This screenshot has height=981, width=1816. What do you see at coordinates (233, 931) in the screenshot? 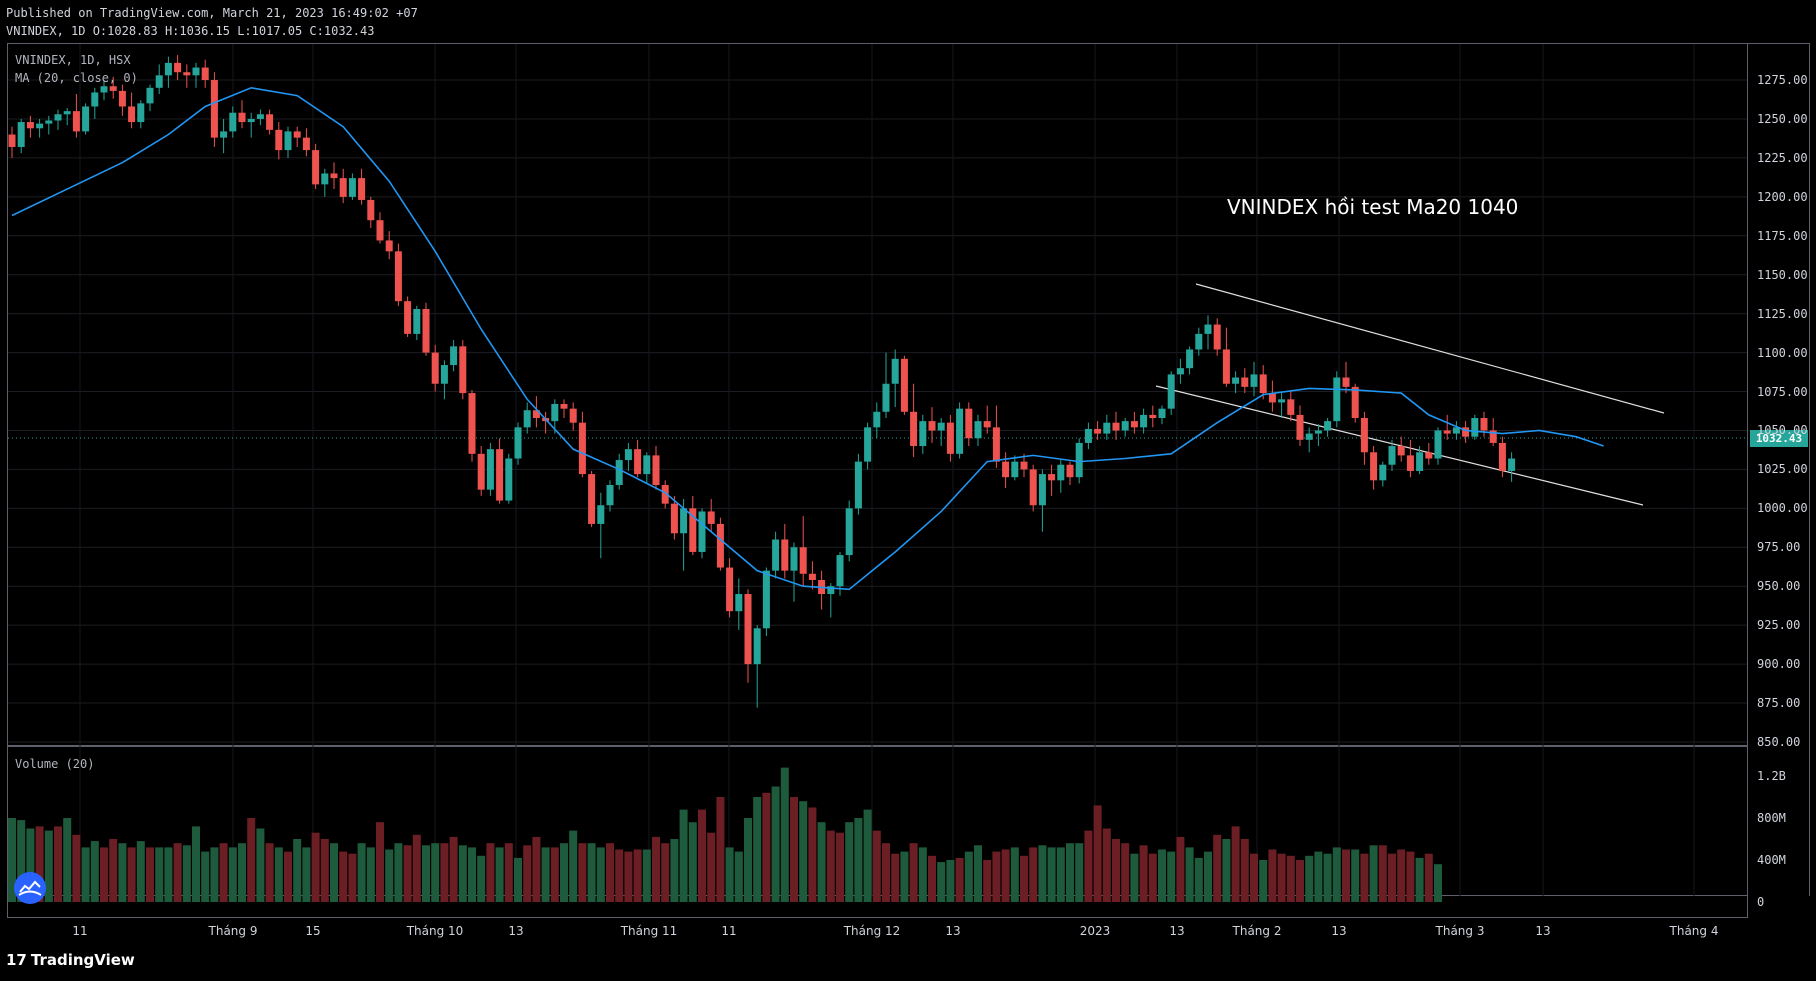
I see `time-tick-label: Tháng 9` at bounding box center [233, 931].